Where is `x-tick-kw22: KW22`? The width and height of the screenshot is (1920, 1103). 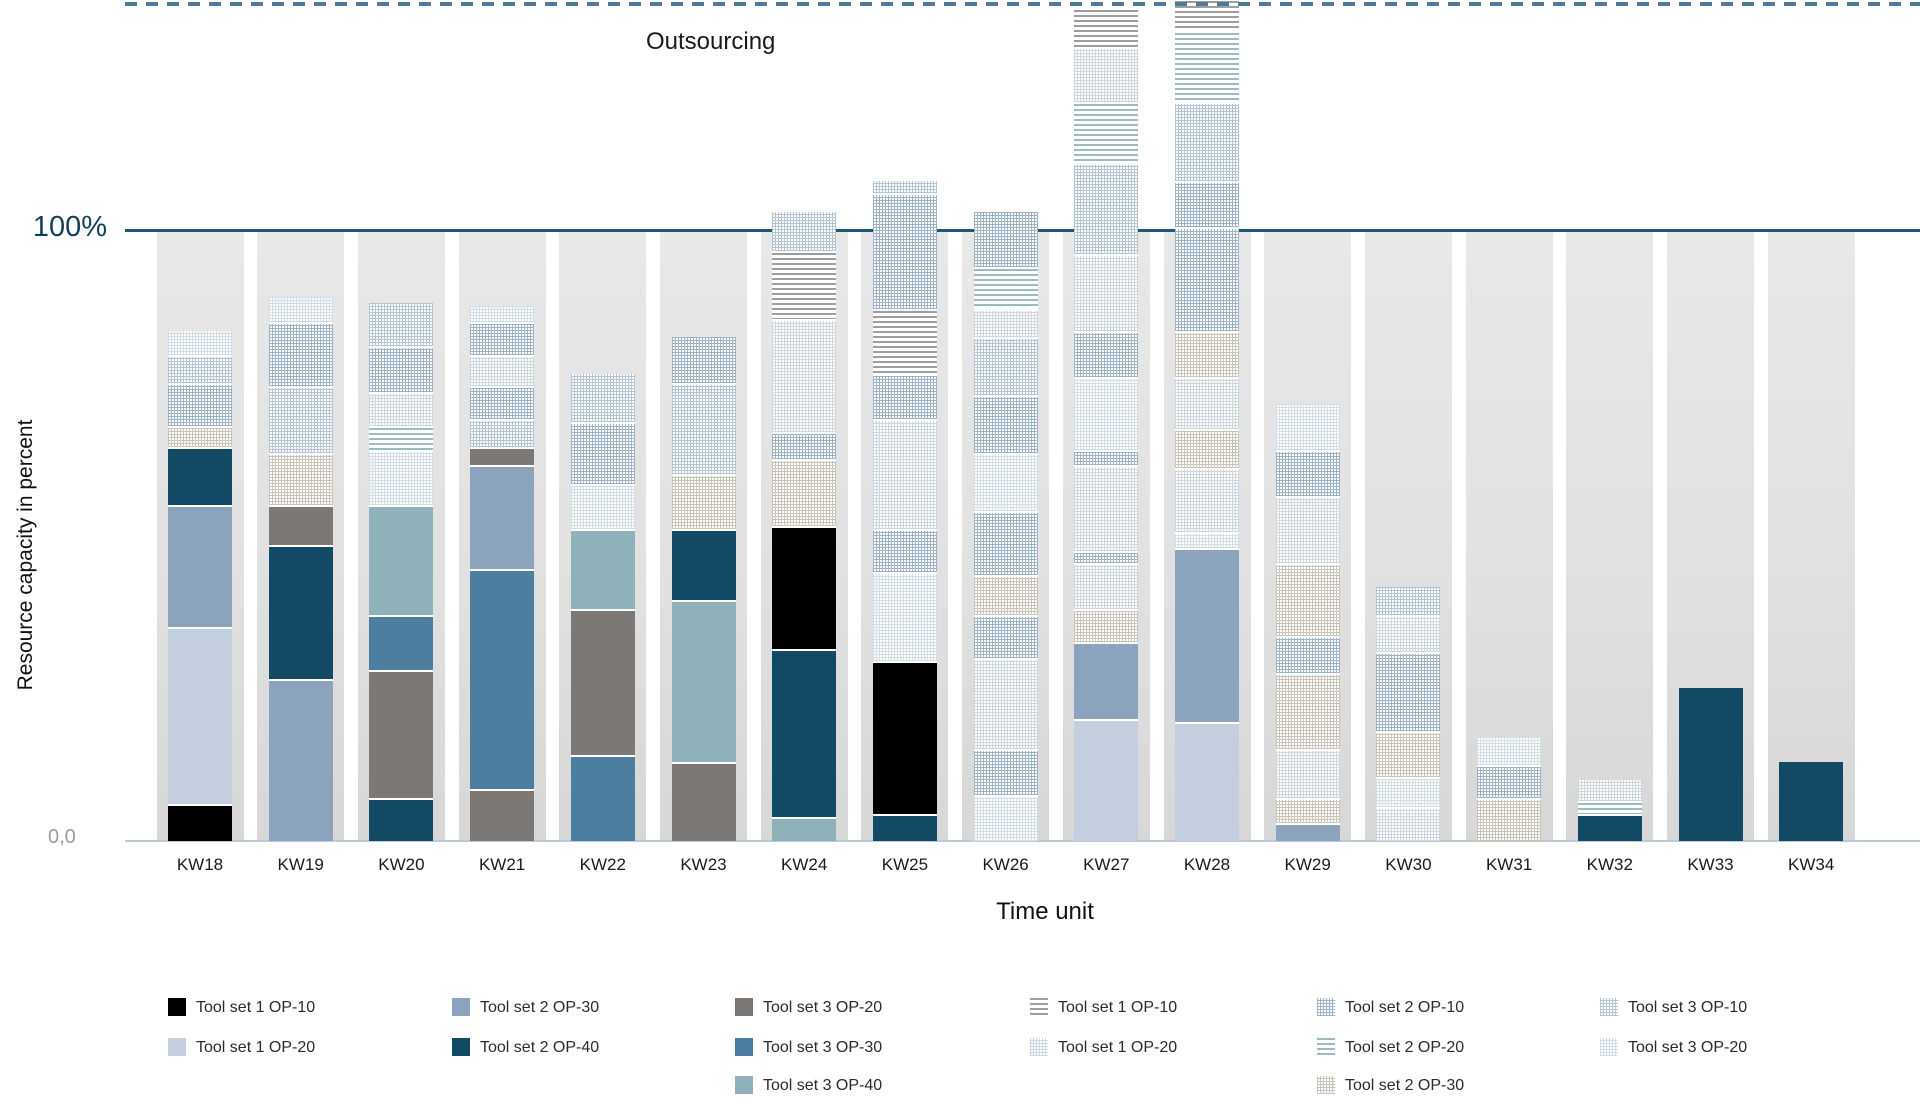 x-tick-kw22: KW22 is located at coordinates (602, 864).